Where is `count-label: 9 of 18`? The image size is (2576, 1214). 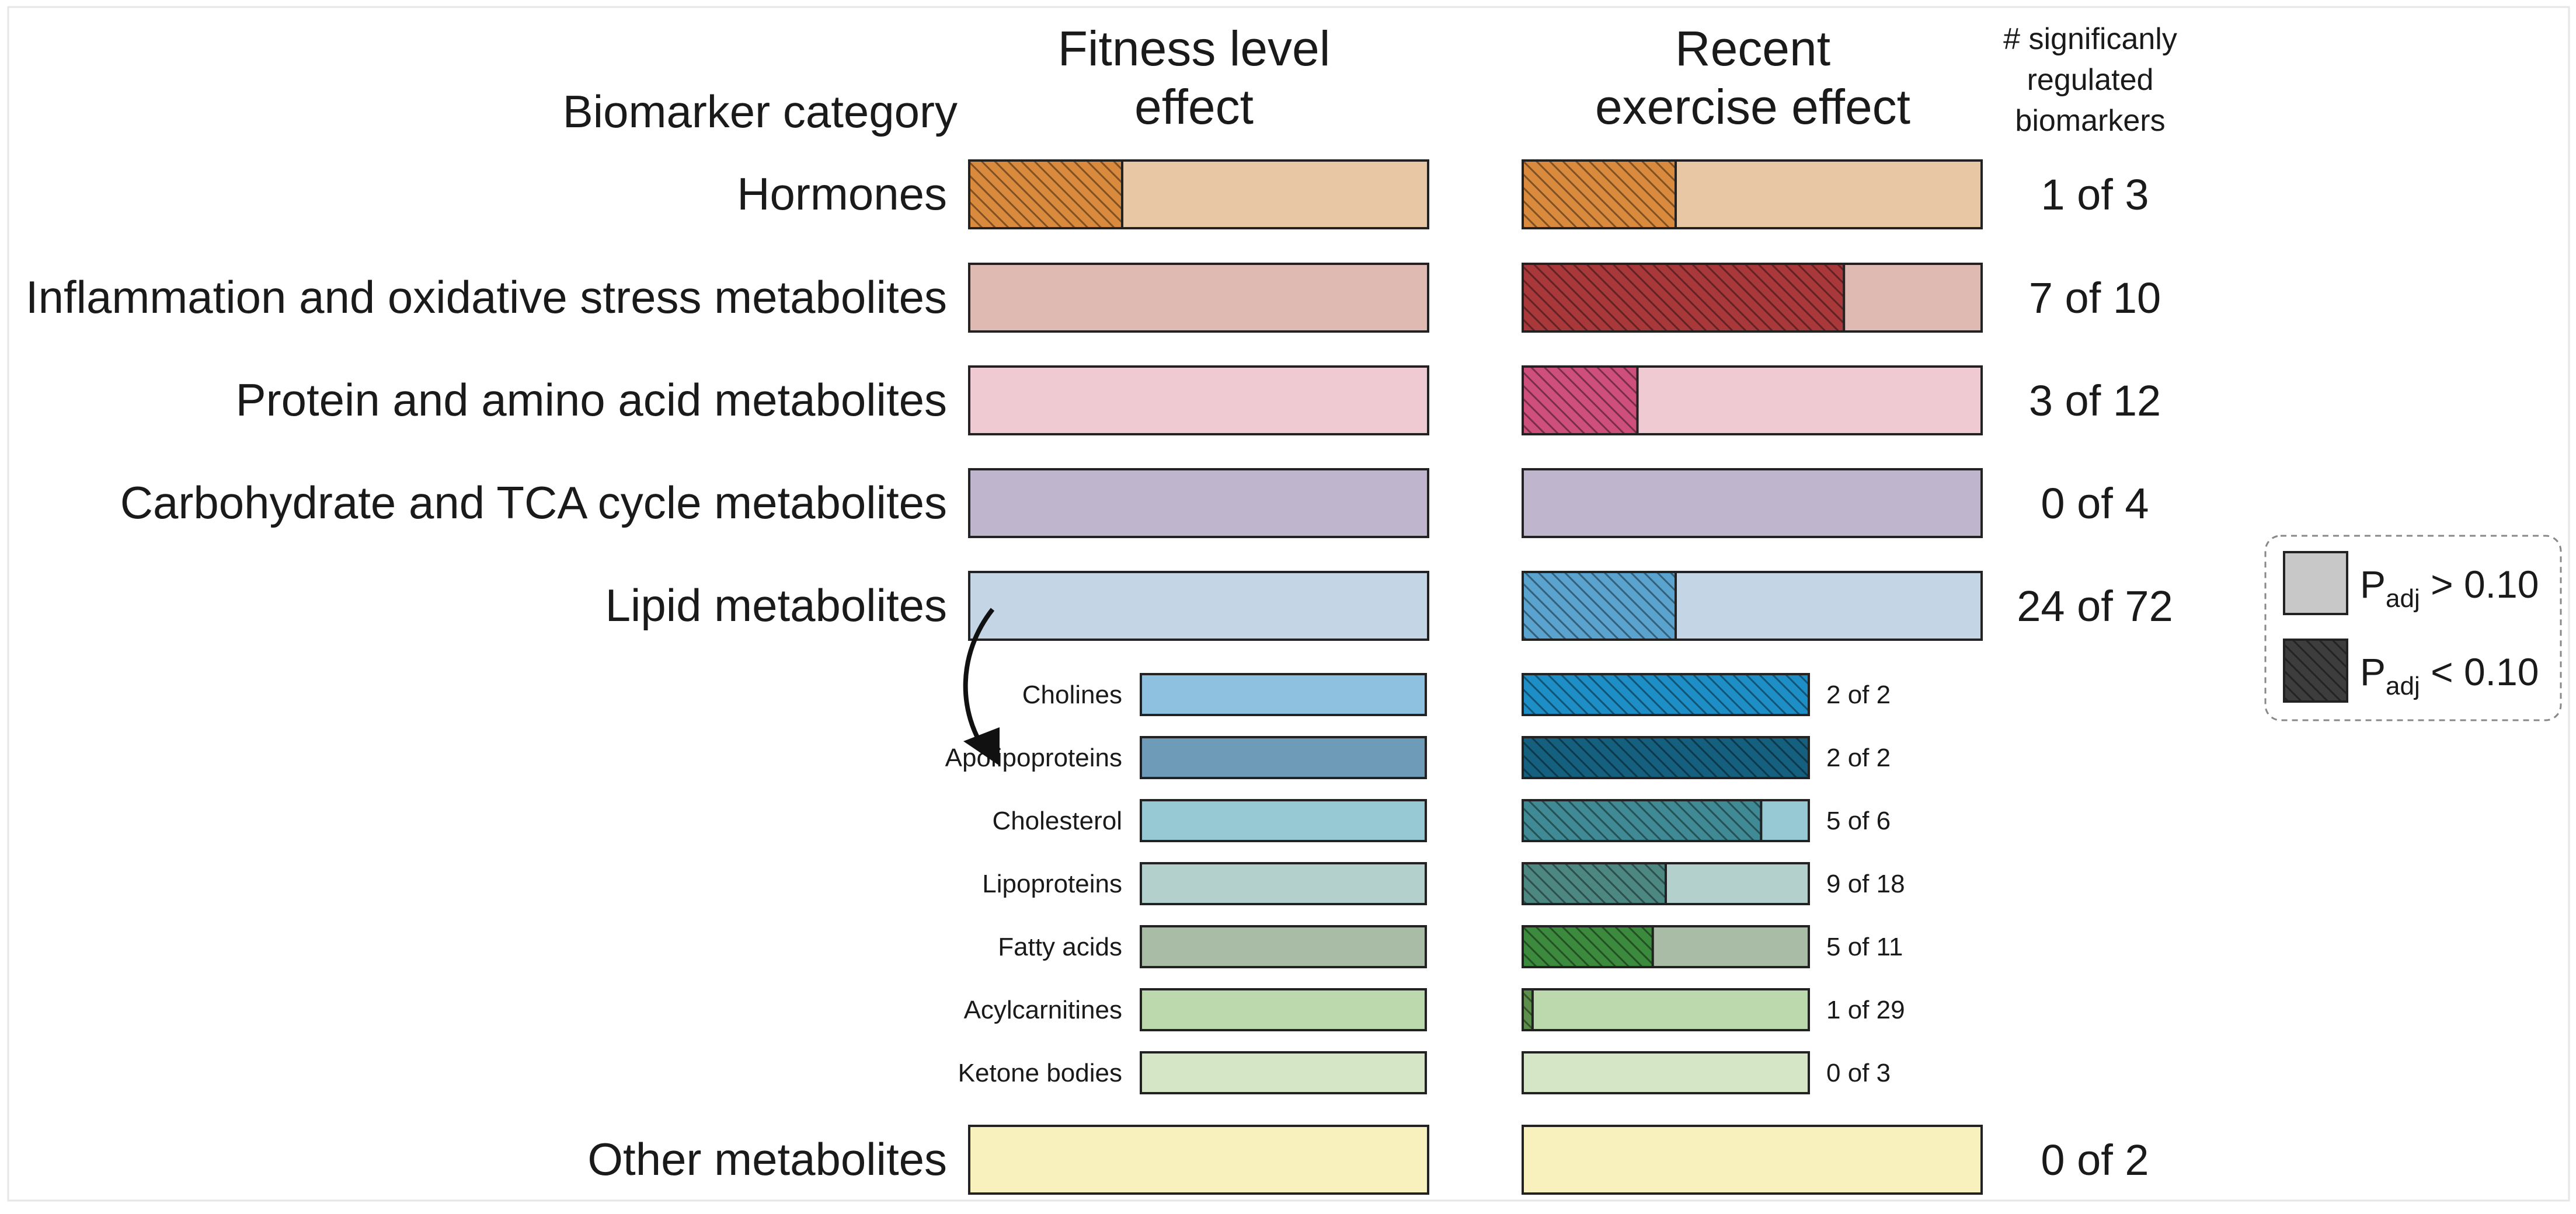 count-label: 9 of 18 is located at coordinates (1865, 884).